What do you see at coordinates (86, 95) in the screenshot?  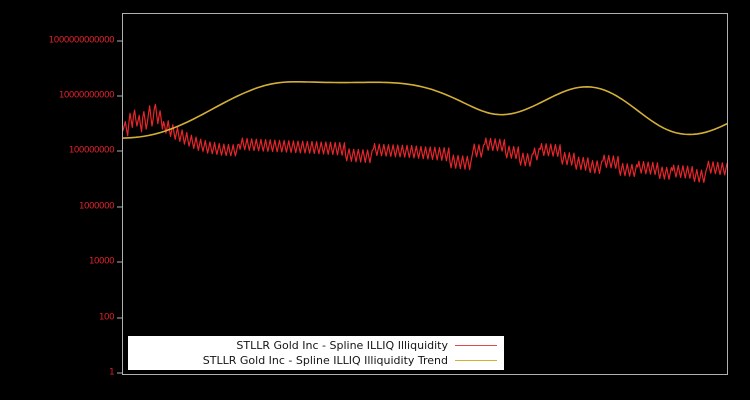 I see `y-axis-tick-label: 10000000000` at bounding box center [86, 95].